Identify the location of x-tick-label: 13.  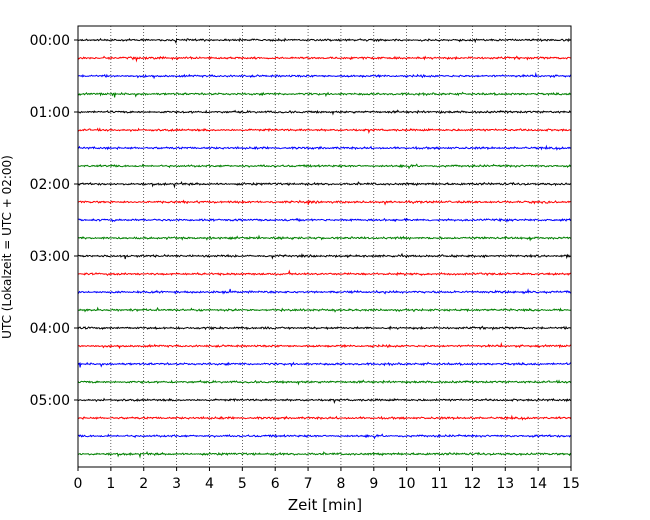
(505, 484).